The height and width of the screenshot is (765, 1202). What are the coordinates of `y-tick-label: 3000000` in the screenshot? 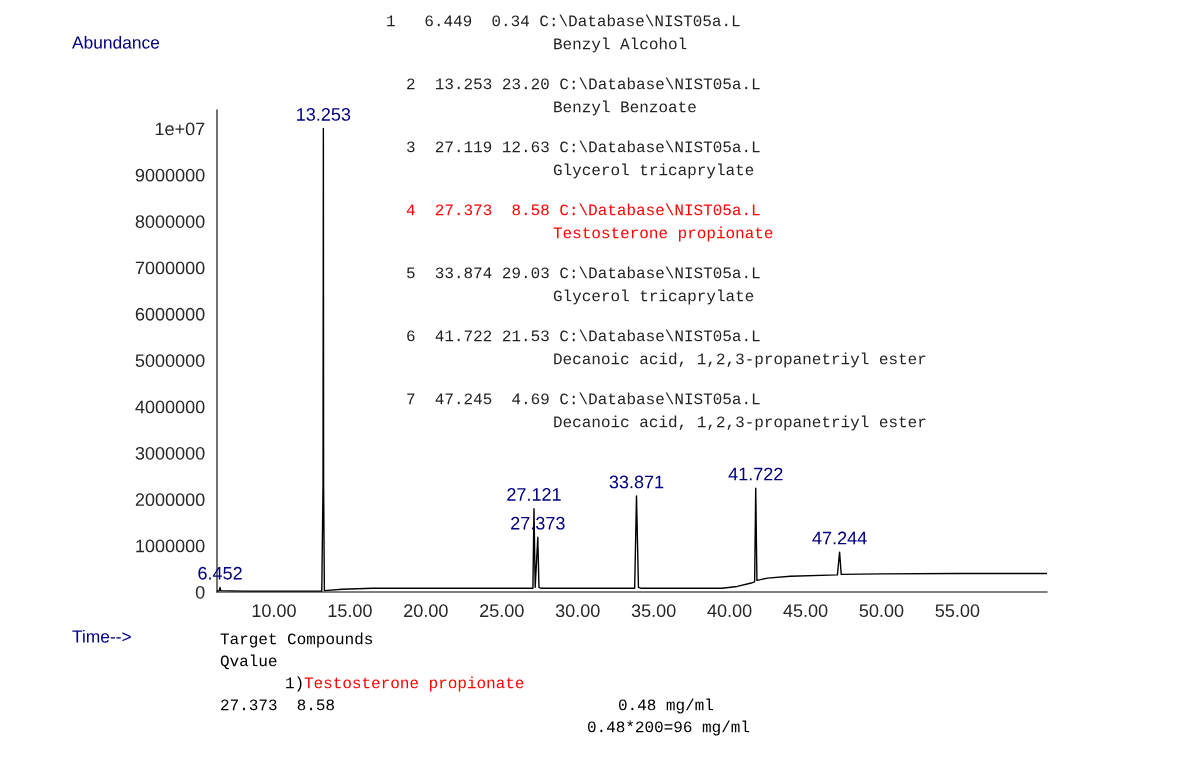 It's located at (170, 453).